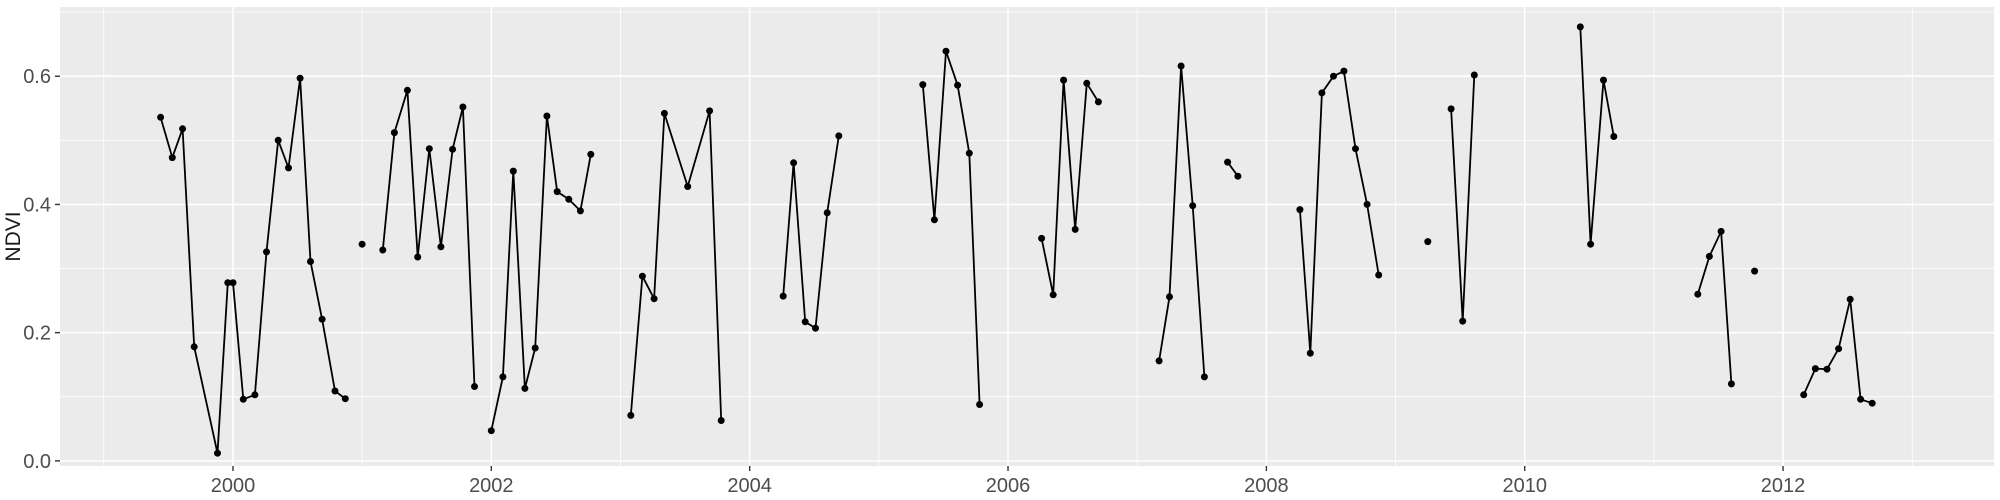 Image resolution: width=2000 pixels, height=500 pixels. I want to click on y-tick-label: 0.4, so click(37, 205).